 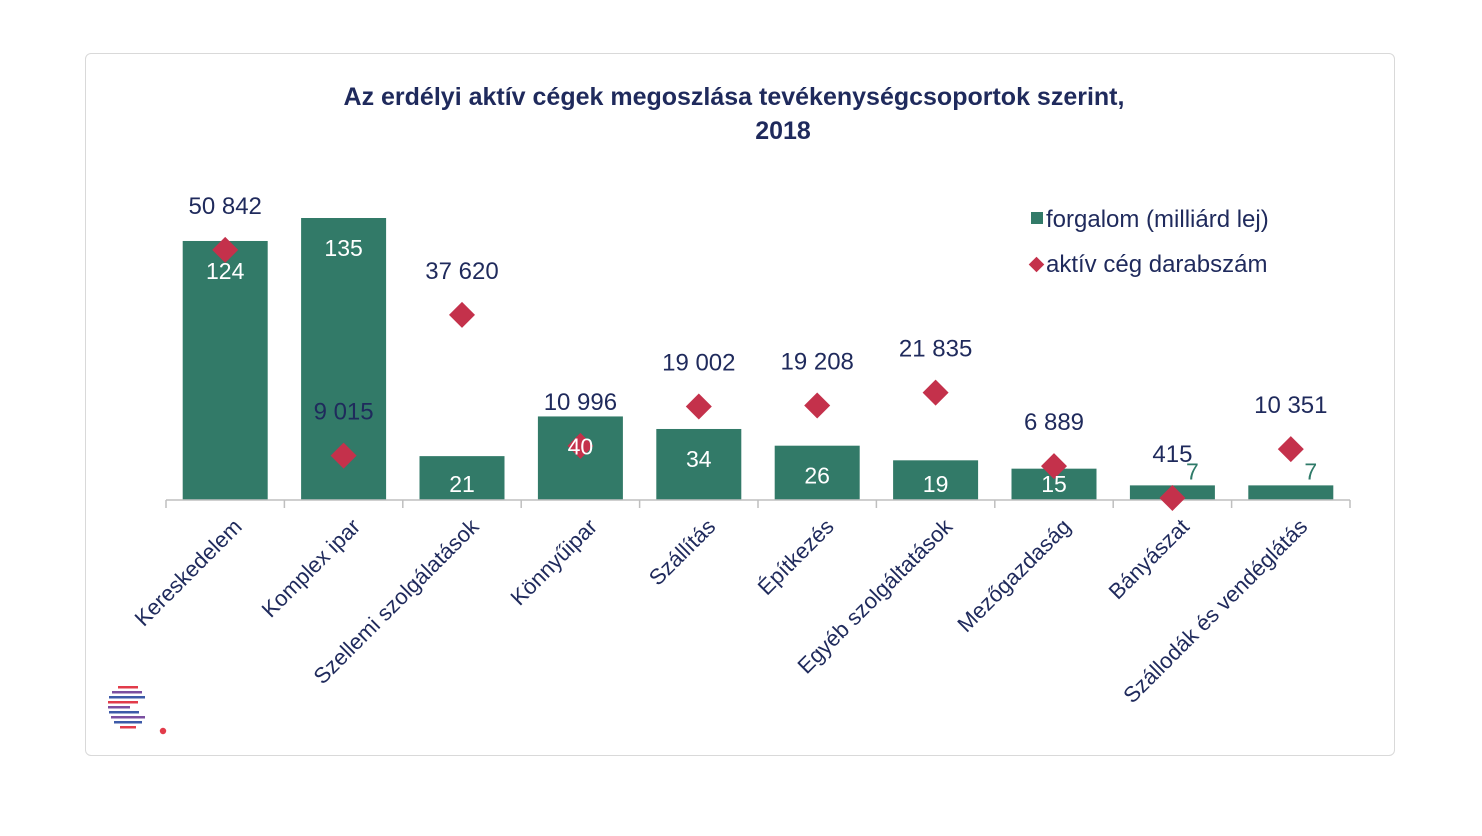 I want to click on bar-value-label: 34, so click(x=699, y=459).